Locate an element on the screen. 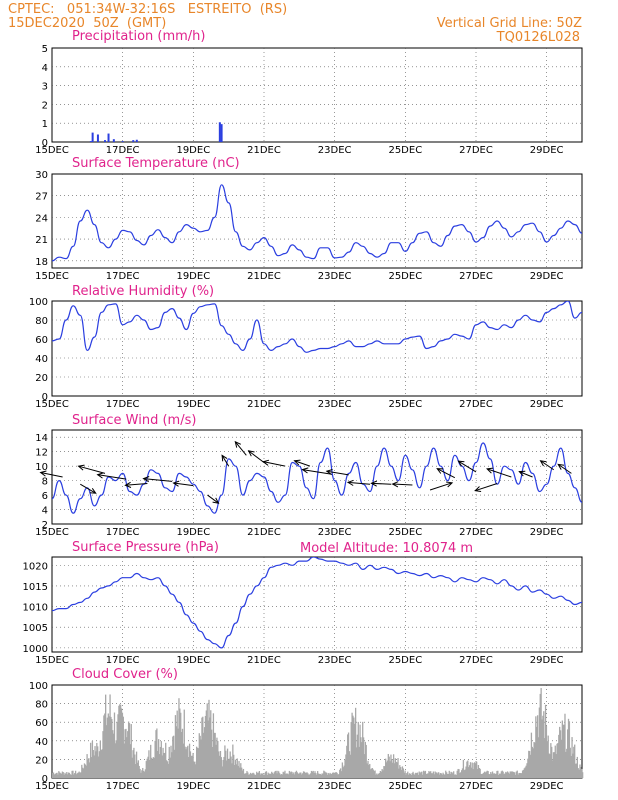  series-line is located at coordinates (317, 223).